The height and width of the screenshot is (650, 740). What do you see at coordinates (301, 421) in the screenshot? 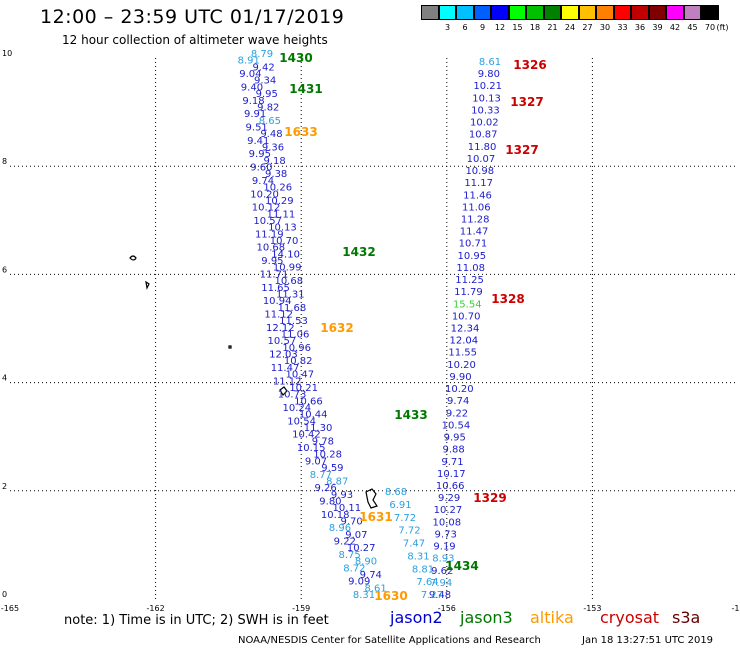
I see `wave-height-label: 10.54` at bounding box center [301, 421].